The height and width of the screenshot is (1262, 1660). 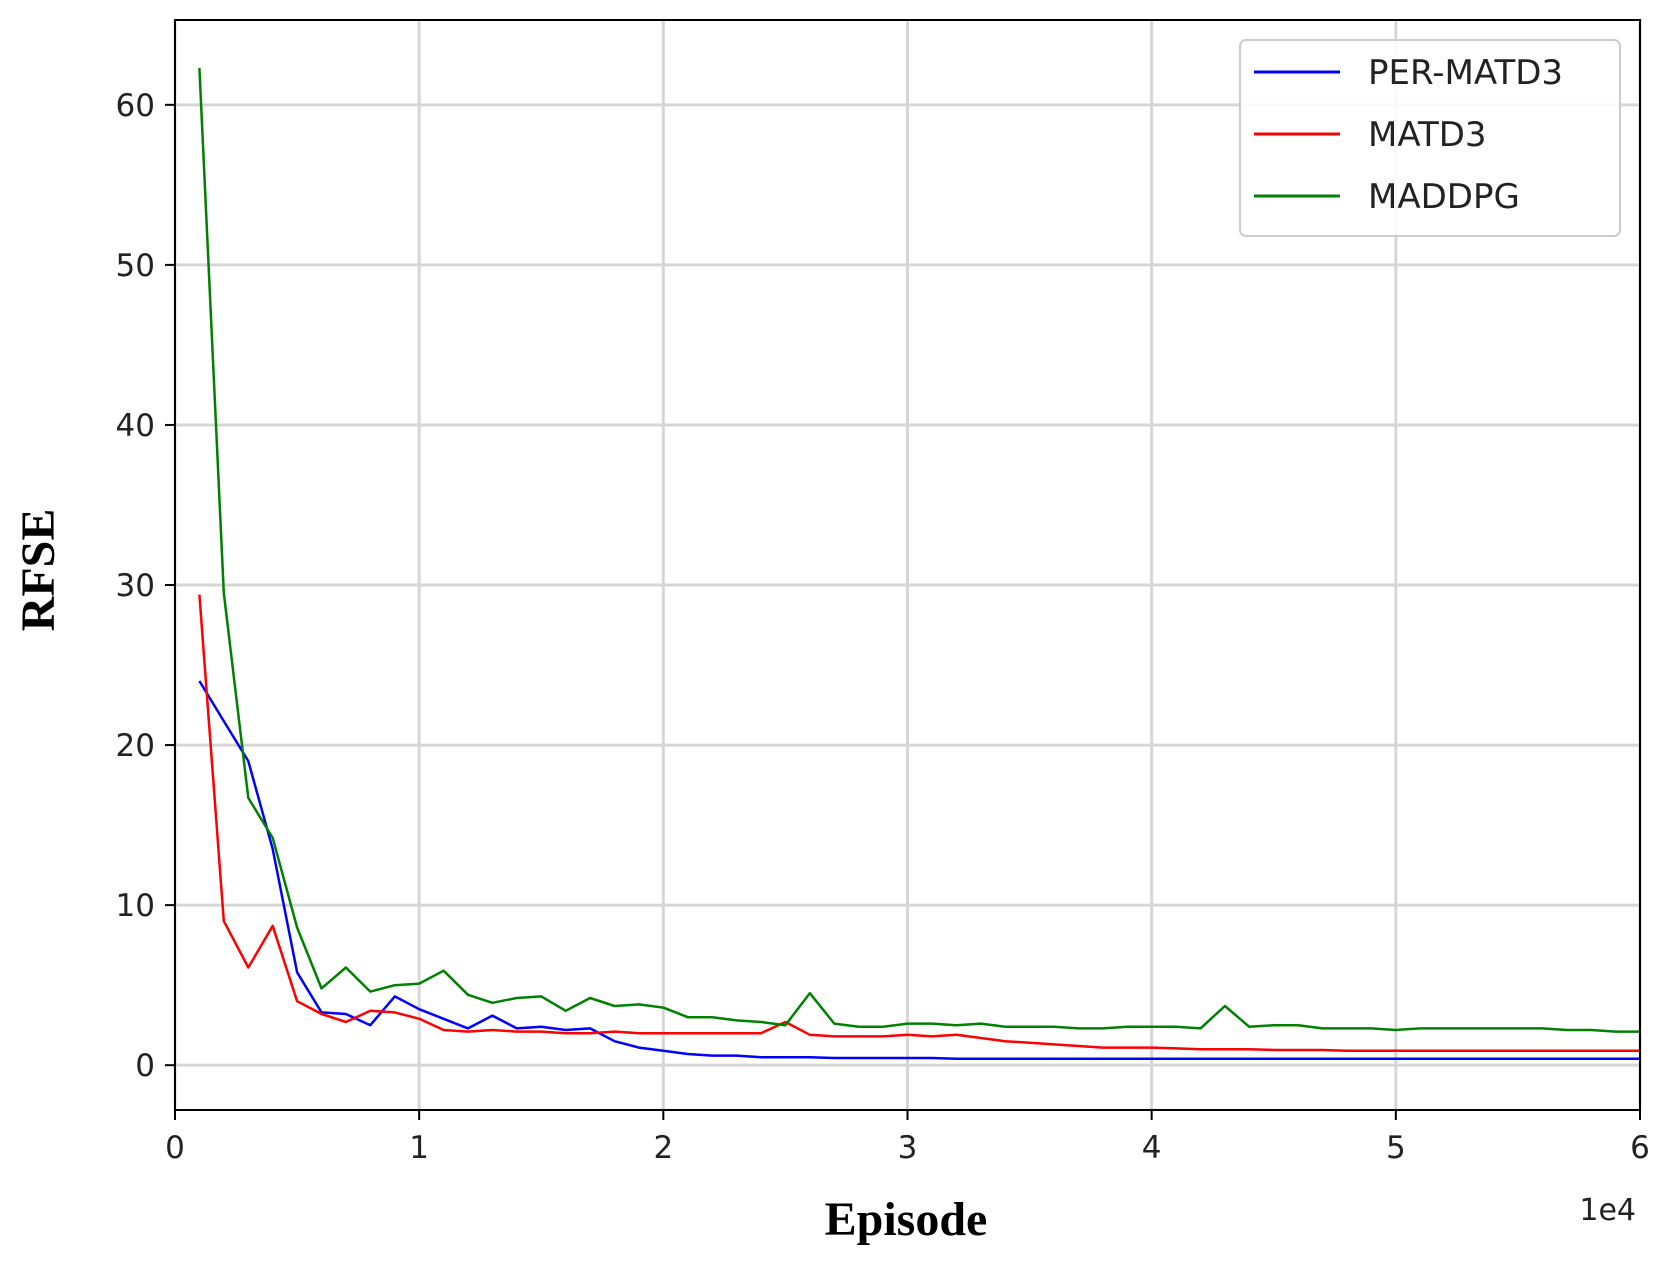 What do you see at coordinates (1607, 1210) in the screenshot?
I see `x-axis-offset-label: 1e4` at bounding box center [1607, 1210].